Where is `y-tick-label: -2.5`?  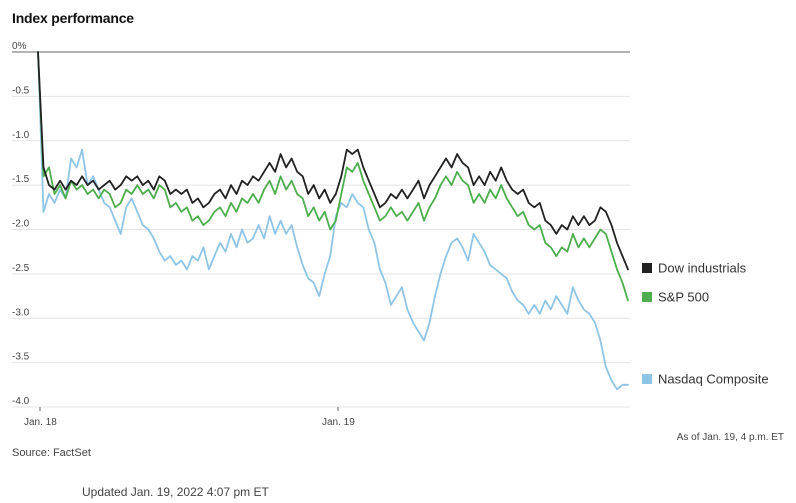 y-tick-label: -2.5 is located at coordinates (21, 268).